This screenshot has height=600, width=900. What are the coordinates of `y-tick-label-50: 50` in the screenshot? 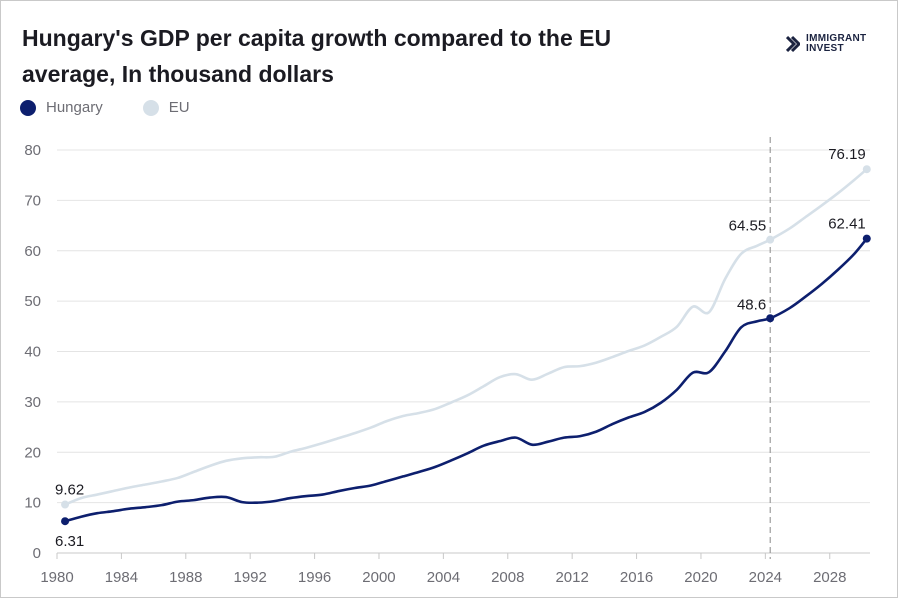 It's located at (32, 301).